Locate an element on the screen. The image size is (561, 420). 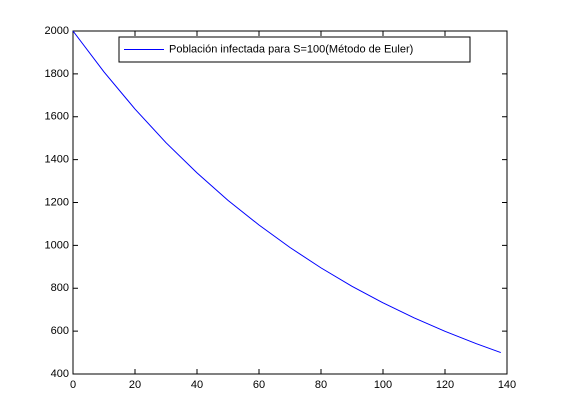
y-tick-label: 2000 is located at coordinates (57, 31).